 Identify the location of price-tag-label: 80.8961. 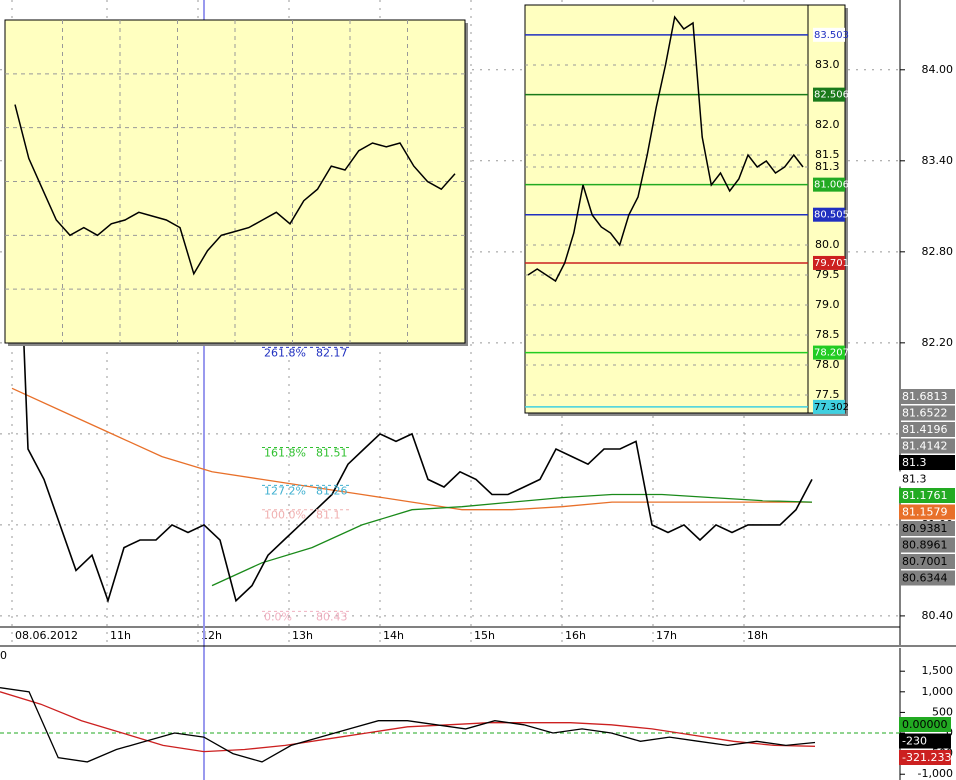
(925, 545).